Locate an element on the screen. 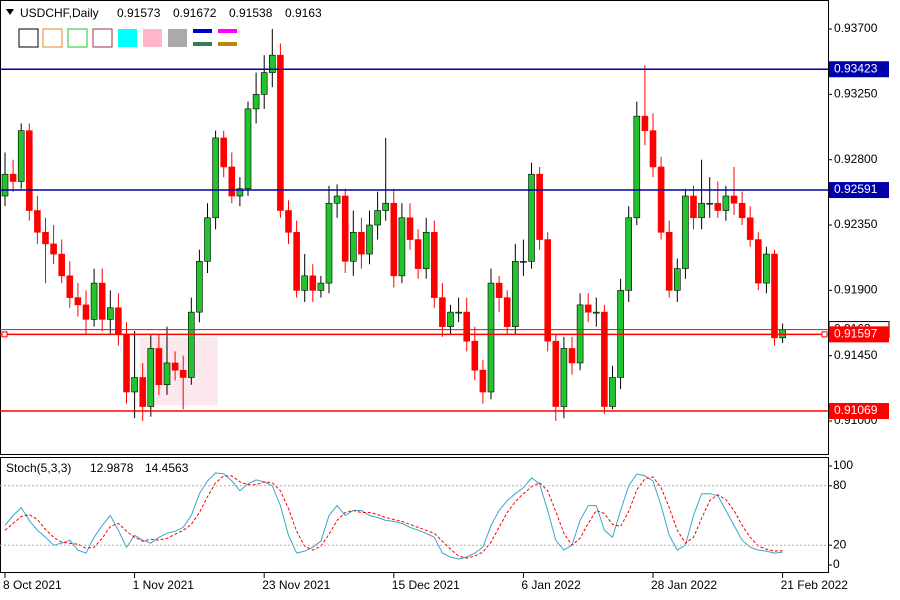  level-label: 0.91069 is located at coordinates (856, 410).